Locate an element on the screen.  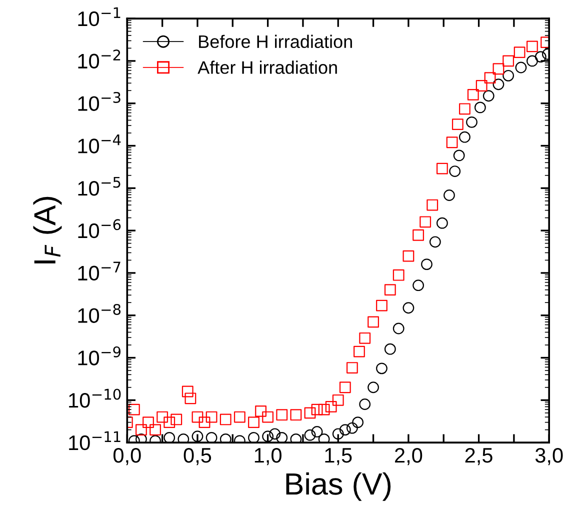
y-tick-label: 10$^{−5}$ is located at coordinates (99, 186).